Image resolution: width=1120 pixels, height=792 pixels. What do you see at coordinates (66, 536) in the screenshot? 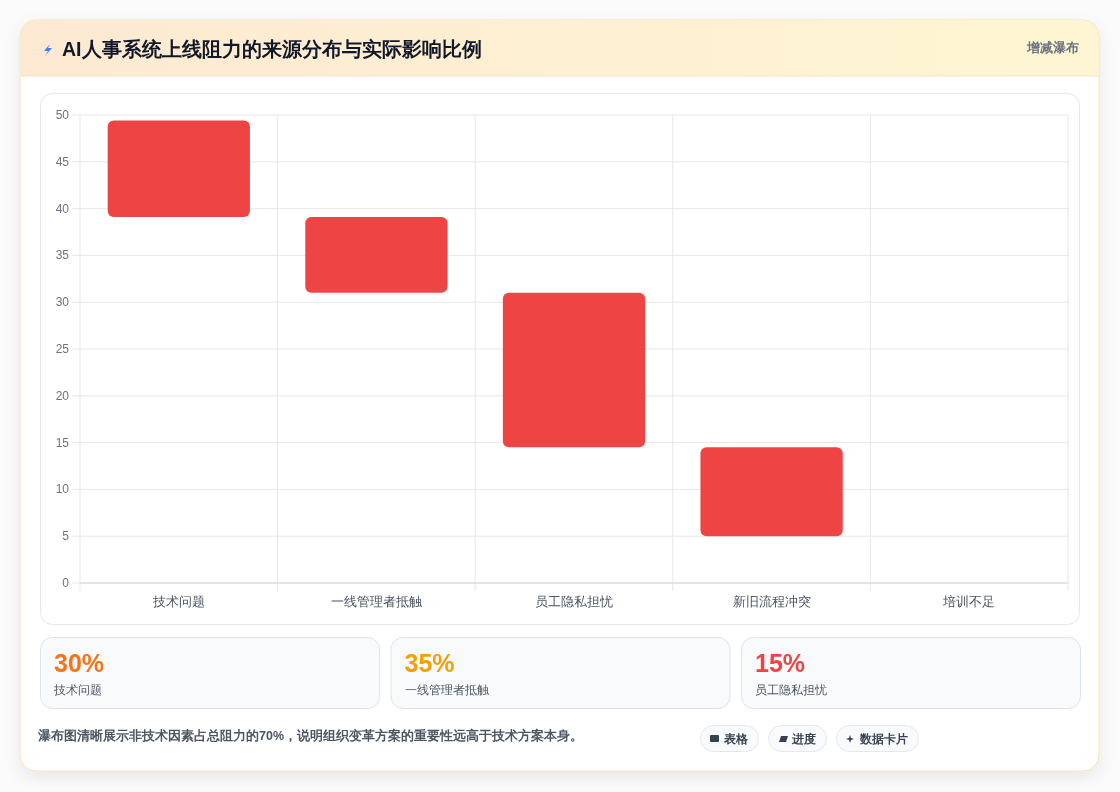
I see `y-tick-label: 5` at bounding box center [66, 536].